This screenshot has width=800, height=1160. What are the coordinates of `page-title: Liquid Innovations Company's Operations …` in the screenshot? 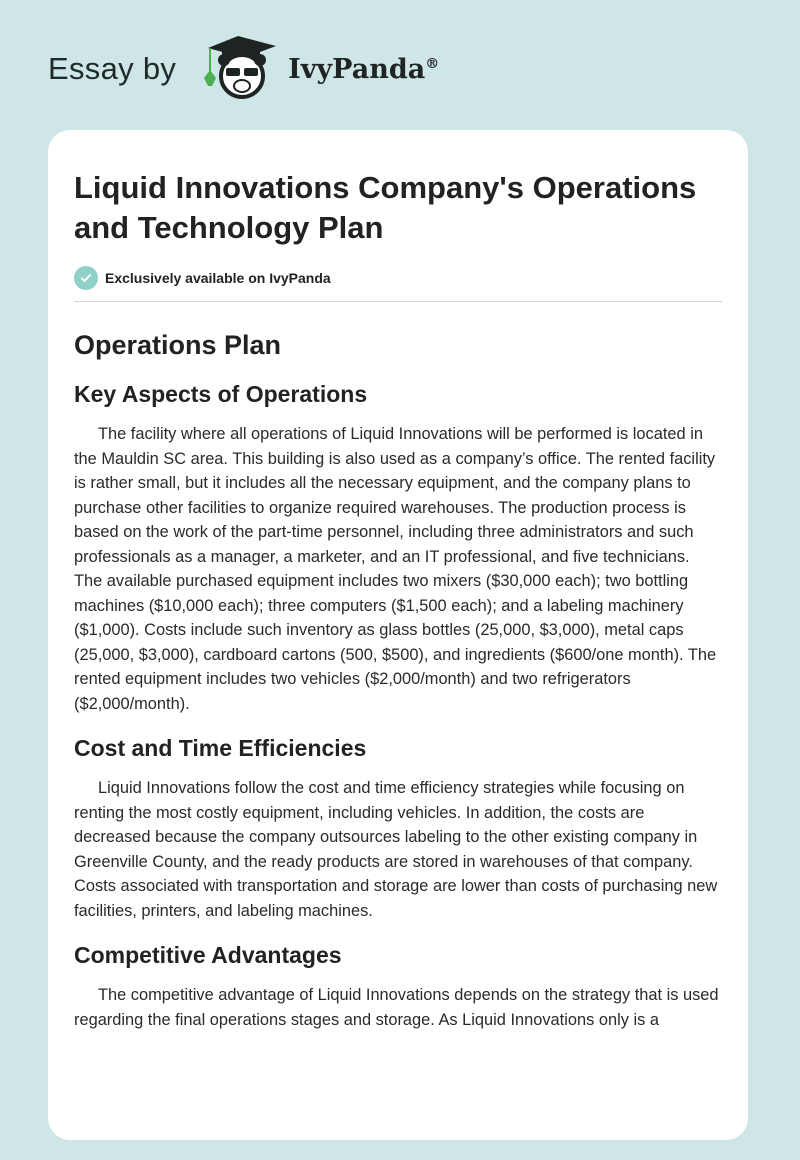 It's located at (385, 207).